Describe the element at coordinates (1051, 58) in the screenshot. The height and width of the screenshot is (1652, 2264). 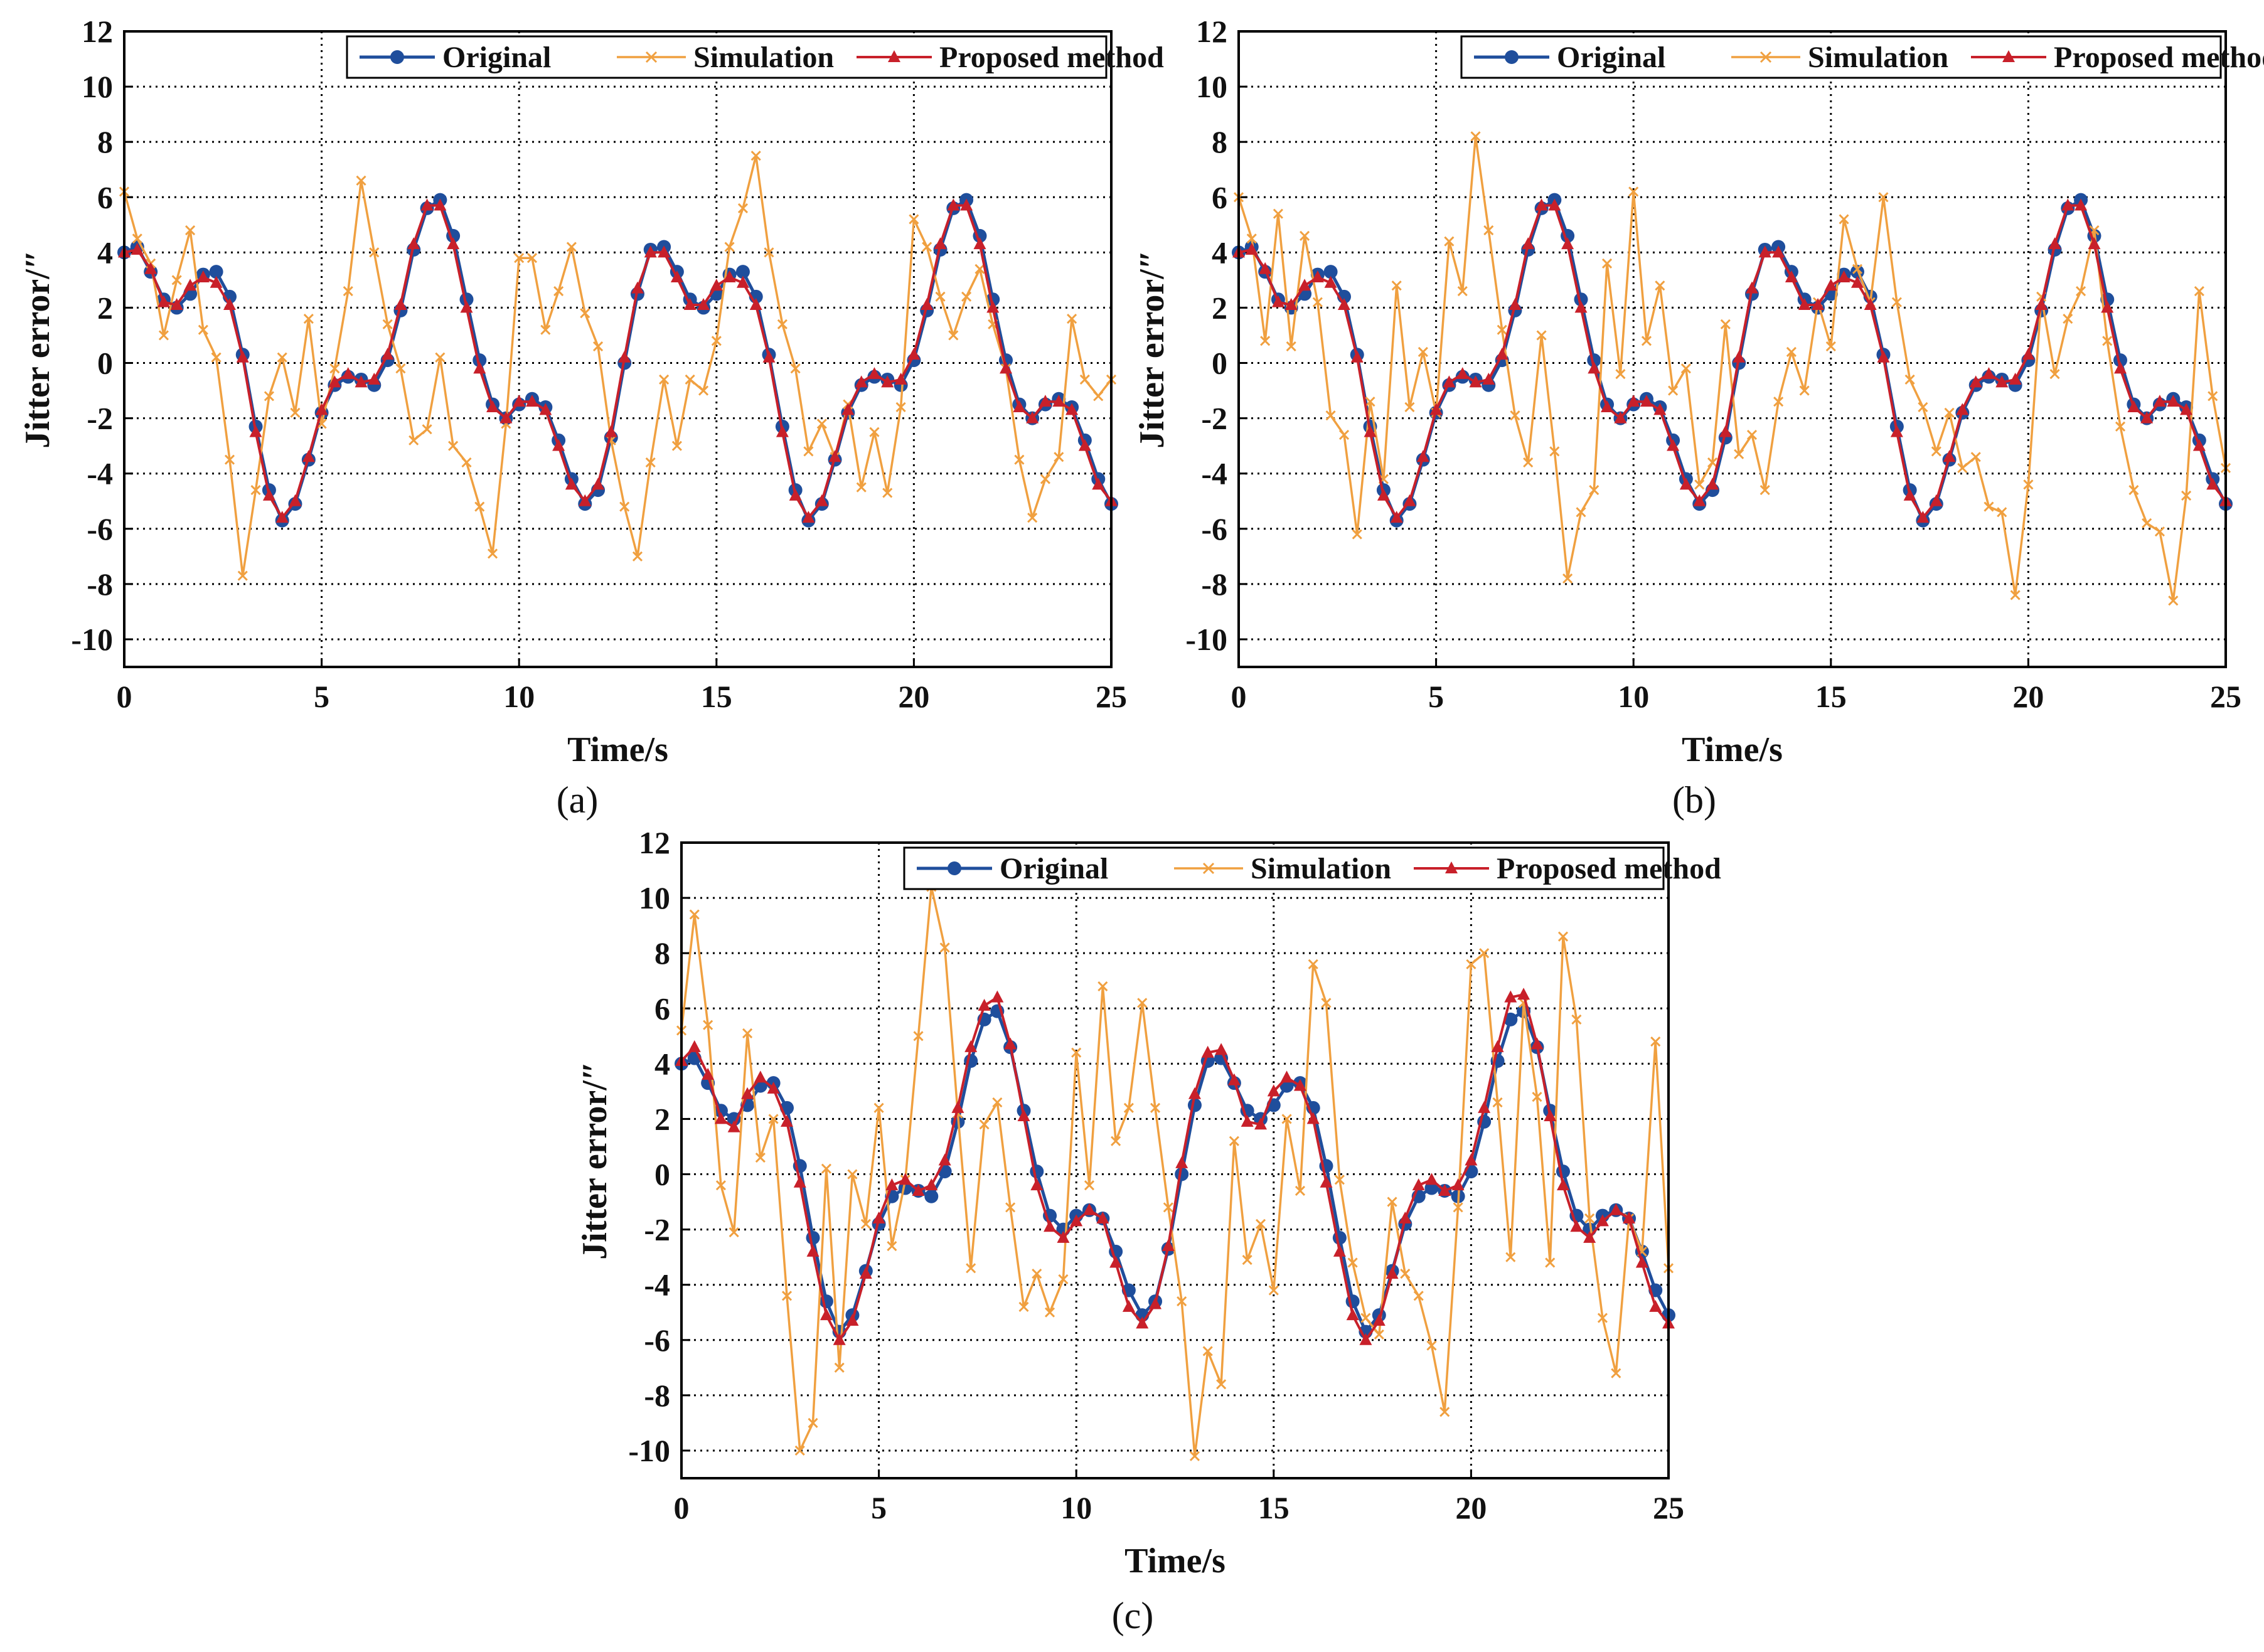
I see `legend-label: Proposed method` at that location.